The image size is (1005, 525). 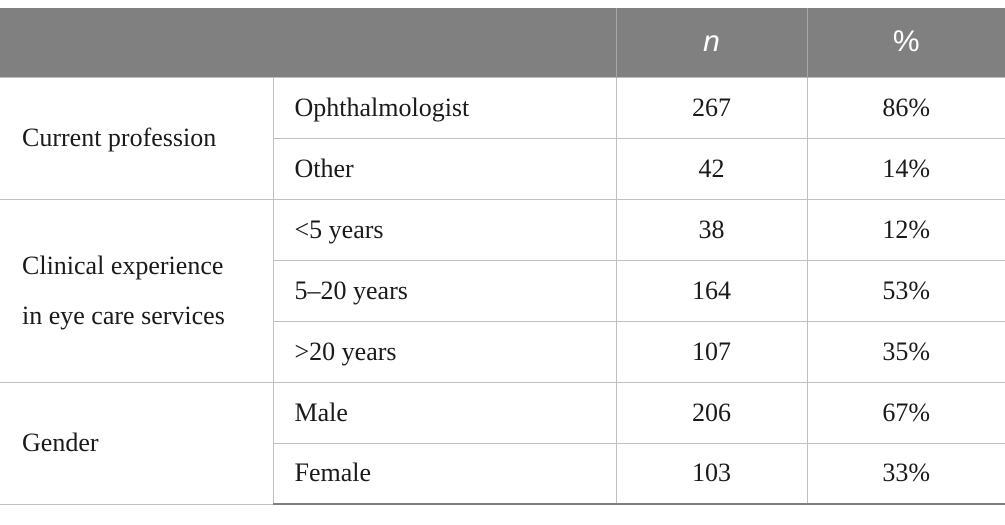 What do you see at coordinates (905, 290) in the screenshot?
I see `percent-cell: 53%` at bounding box center [905, 290].